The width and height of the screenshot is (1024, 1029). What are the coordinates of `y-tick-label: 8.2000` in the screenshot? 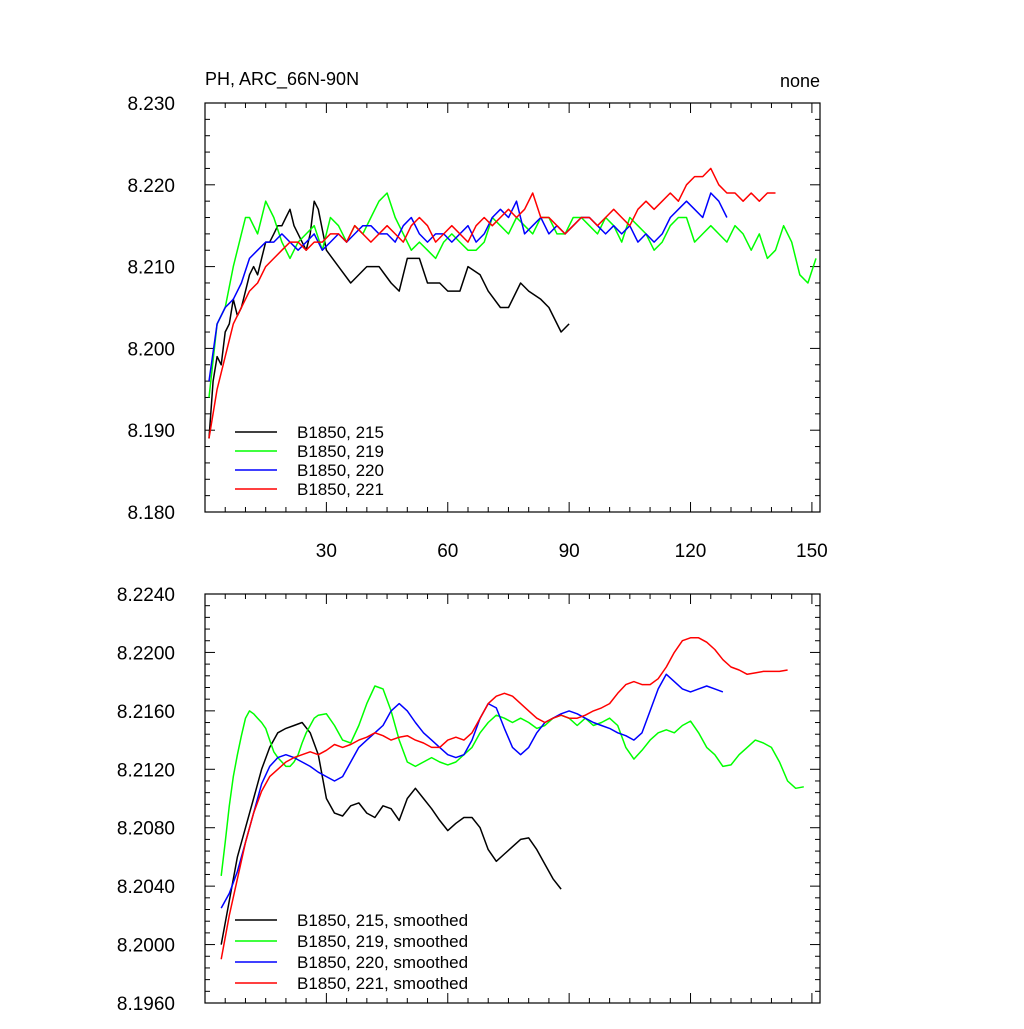 It's located at (146, 946).